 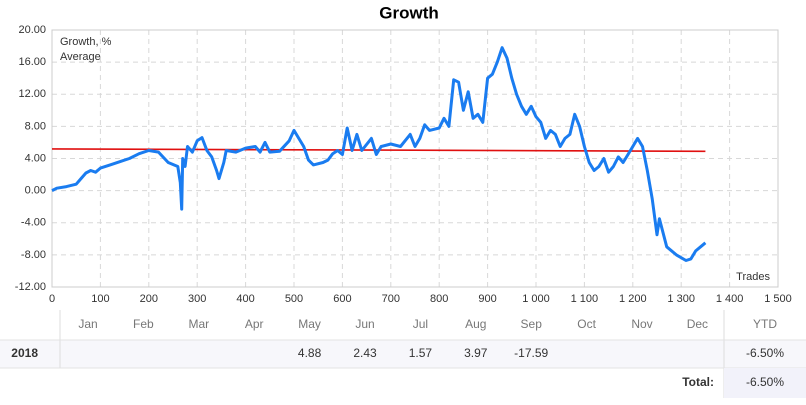 What do you see at coordinates (421, 353) in the screenshot?
I see `cell-value: 1.57` at bounding box center [421, 353].